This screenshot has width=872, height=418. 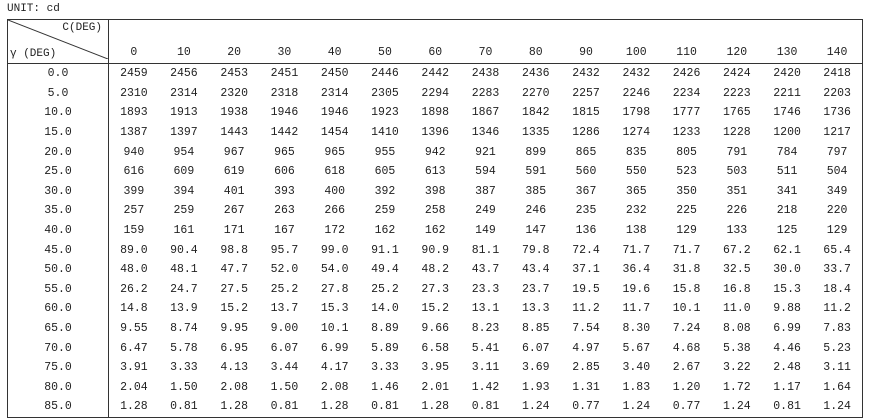 What do you see at coordinates (284, 231) in the screenshot?
I see `cell-value: 167` at bounding box center [284, 231].